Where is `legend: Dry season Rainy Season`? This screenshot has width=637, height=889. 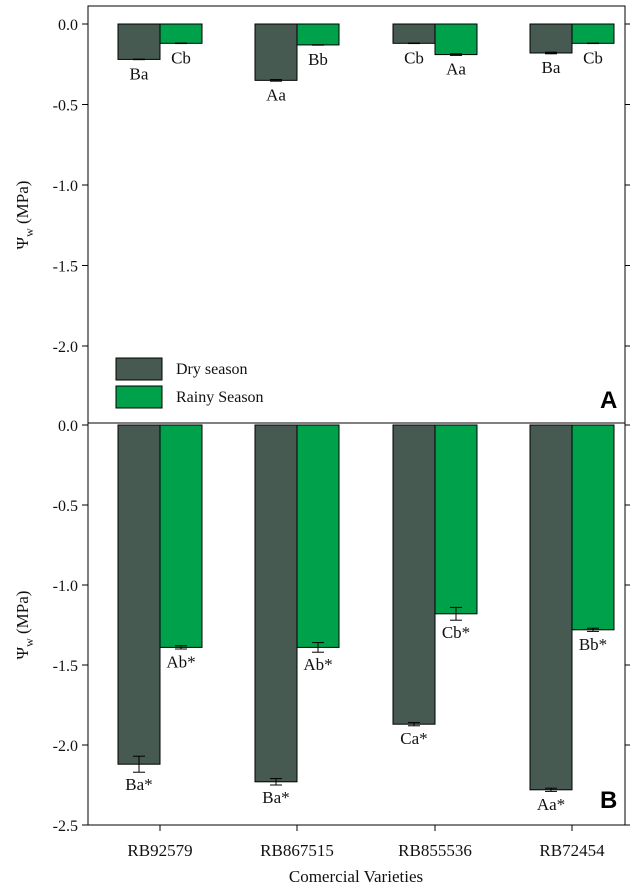 legend: Dry season Rainy Season is located at coordinates (189, 383).